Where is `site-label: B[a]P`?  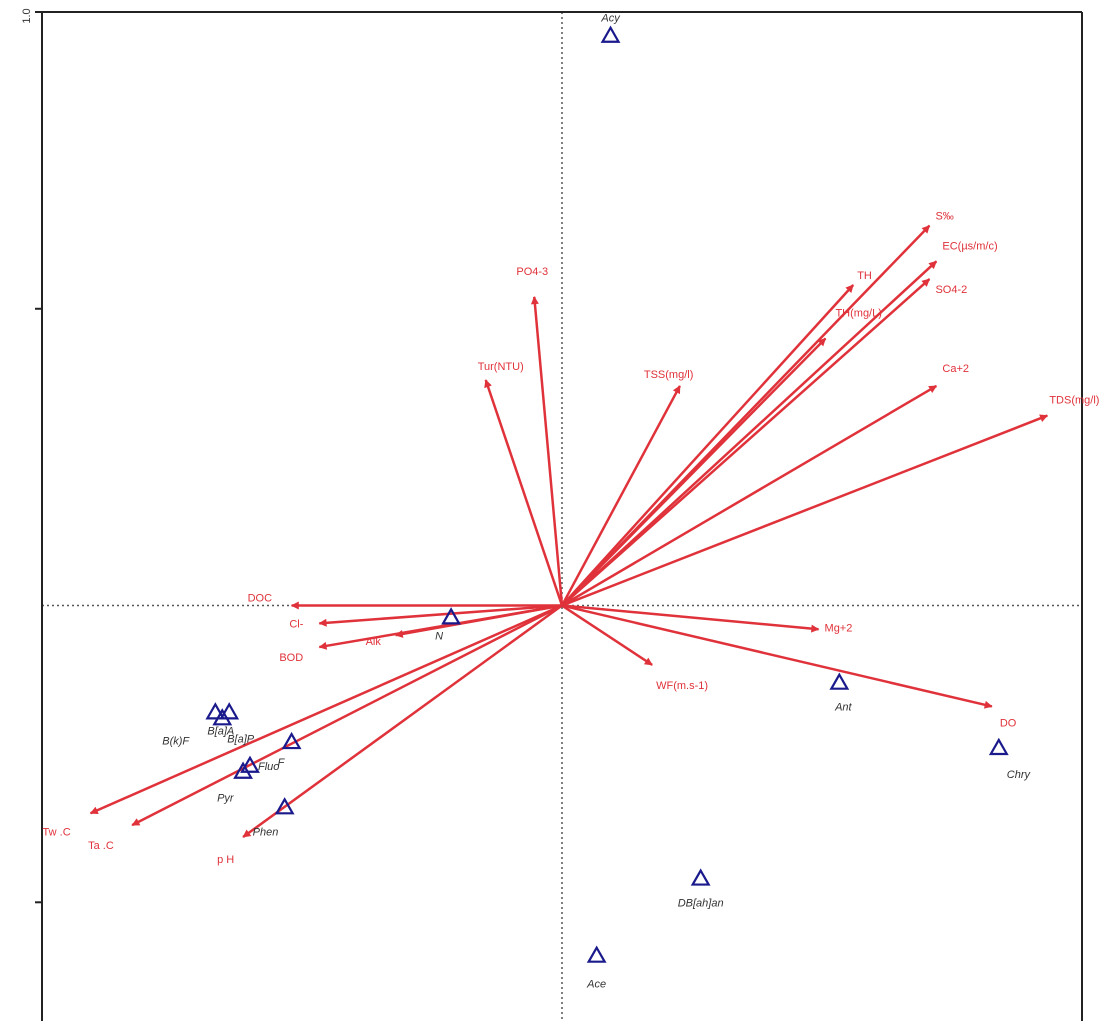 site-label: B[a]P is located at coordinates (241, 739).